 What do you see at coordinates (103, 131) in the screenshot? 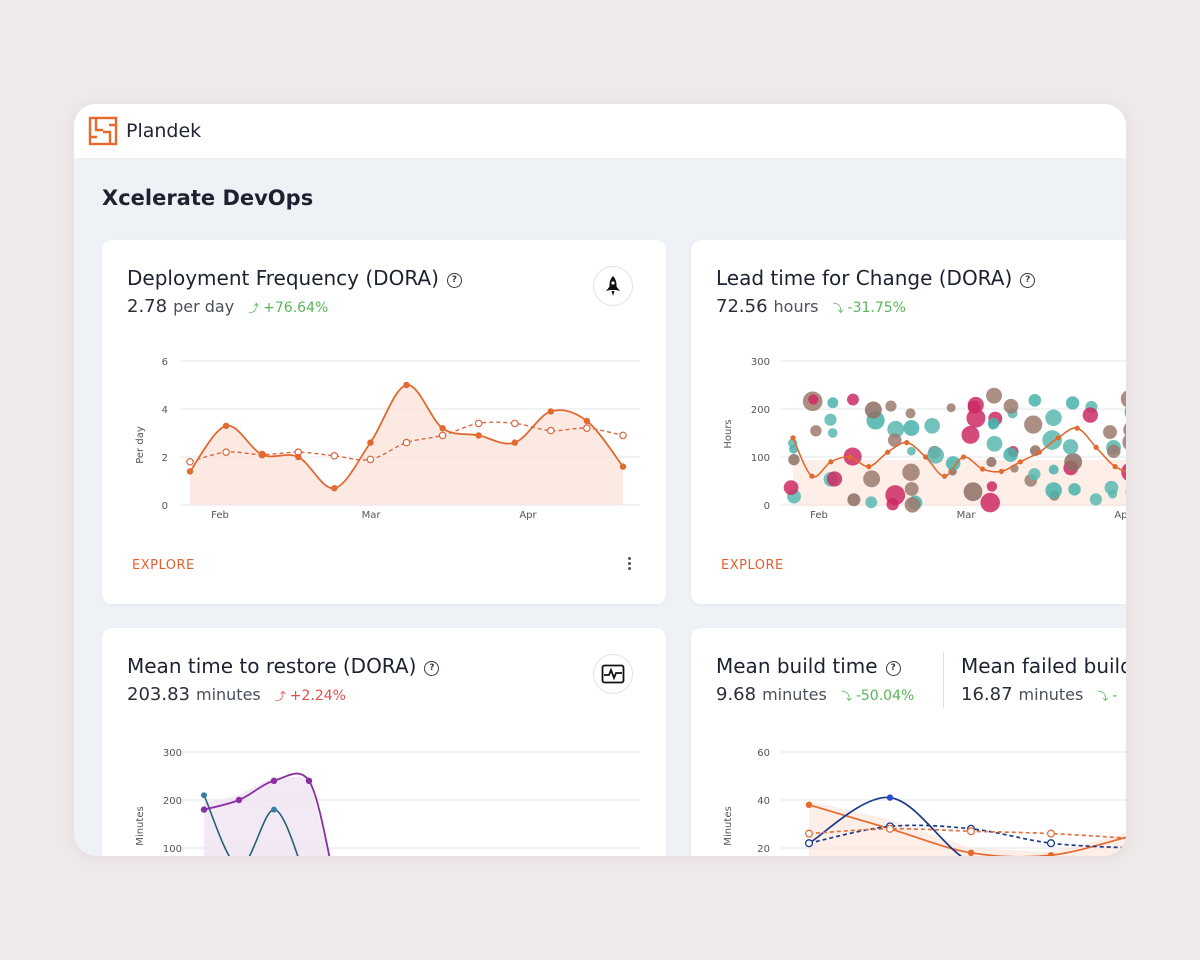
I see `plandek-logo-icon` at bounding box center [103, 131].